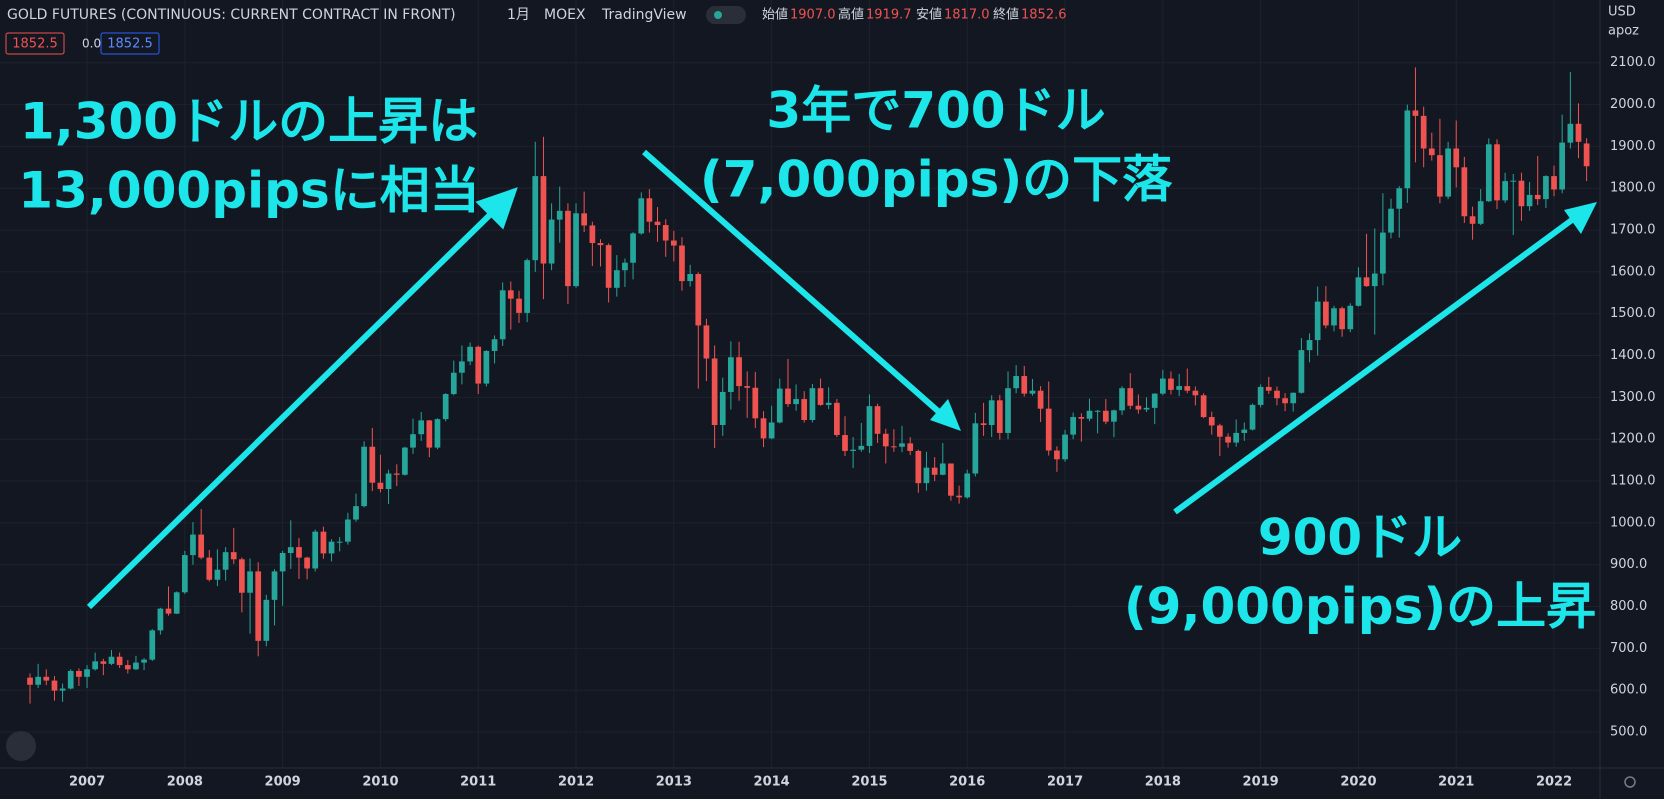 This screenshot has width=1664, height=799. What do you see at coordinates (967, 782) in the screenshot?
I see `x-tick-label: 2016` at bounding box center [967, 782].